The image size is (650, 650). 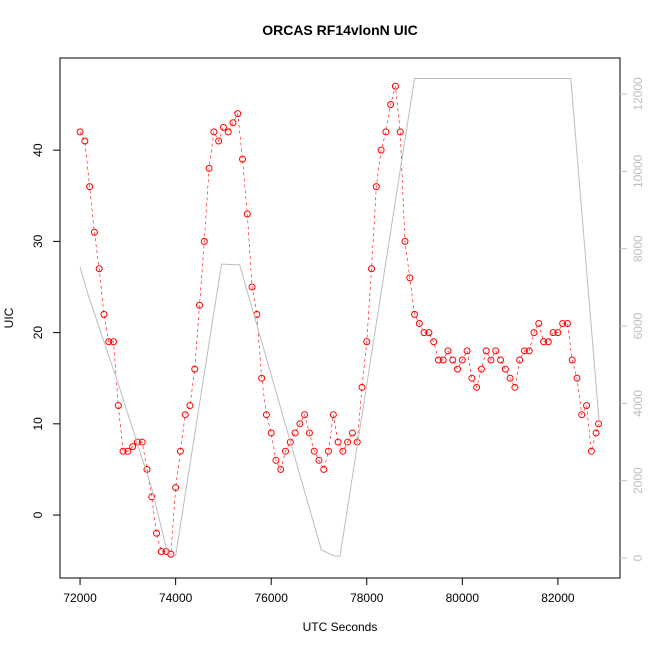 I want to click on y-tick-label: 0, so click(x=38, y=514).